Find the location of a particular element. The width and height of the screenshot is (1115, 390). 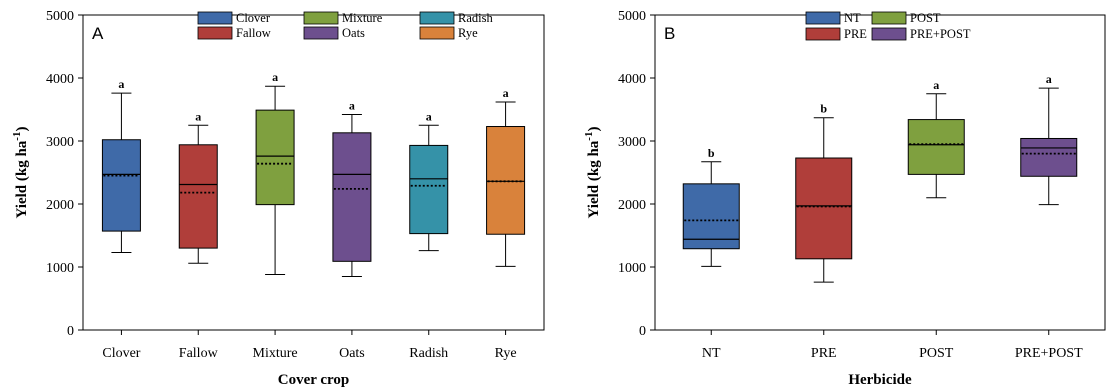

x-axis-title: Cover crop is located at coordinates (314, 380).